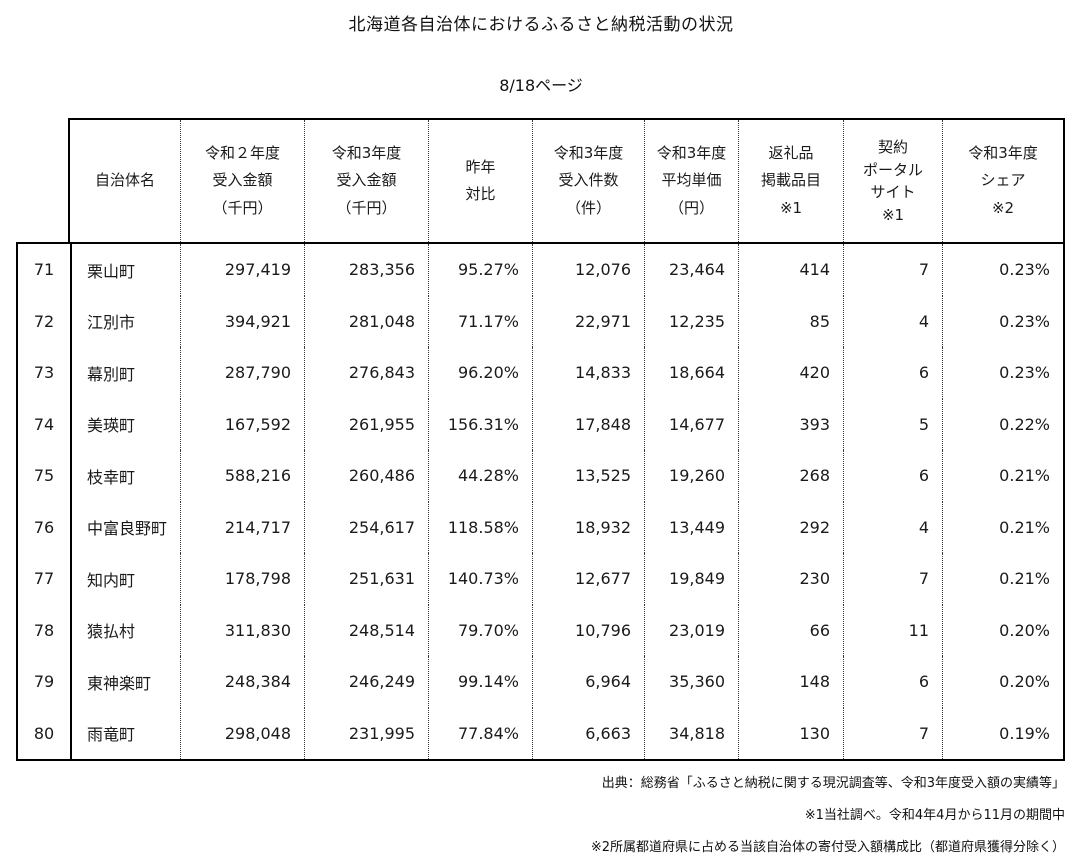 The width and height of the screenshot is (1082, 855). What do you see at coordinates (125, 321) in the screenshot?
I see `municipality-name: 江別市` at bounding box center [125, 321].